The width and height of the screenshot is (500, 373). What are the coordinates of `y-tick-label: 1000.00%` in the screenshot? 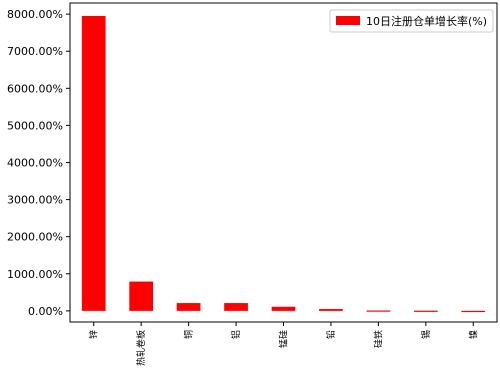 It's located at (35, 274).